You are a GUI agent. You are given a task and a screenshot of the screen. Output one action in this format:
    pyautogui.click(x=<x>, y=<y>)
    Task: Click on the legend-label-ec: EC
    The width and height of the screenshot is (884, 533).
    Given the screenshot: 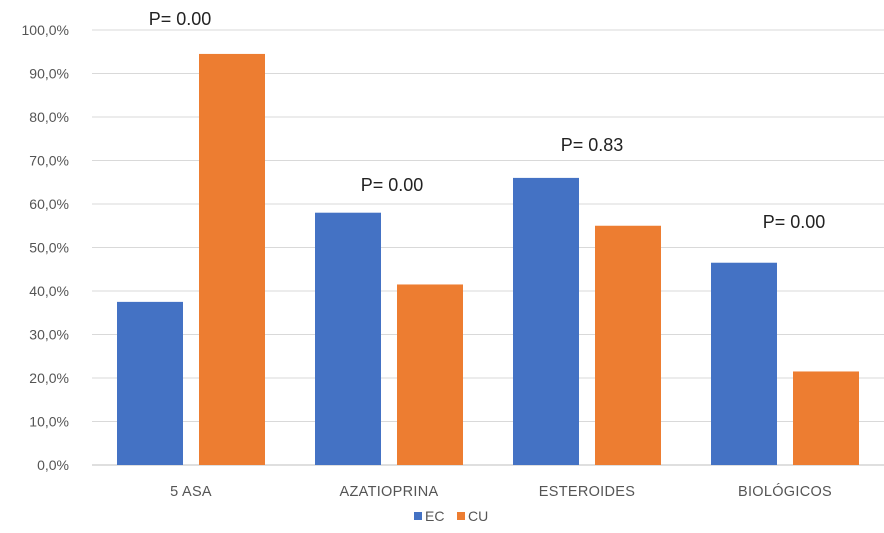 What is the action you would take?
    pyautogui.click(x=434, y=516)
    